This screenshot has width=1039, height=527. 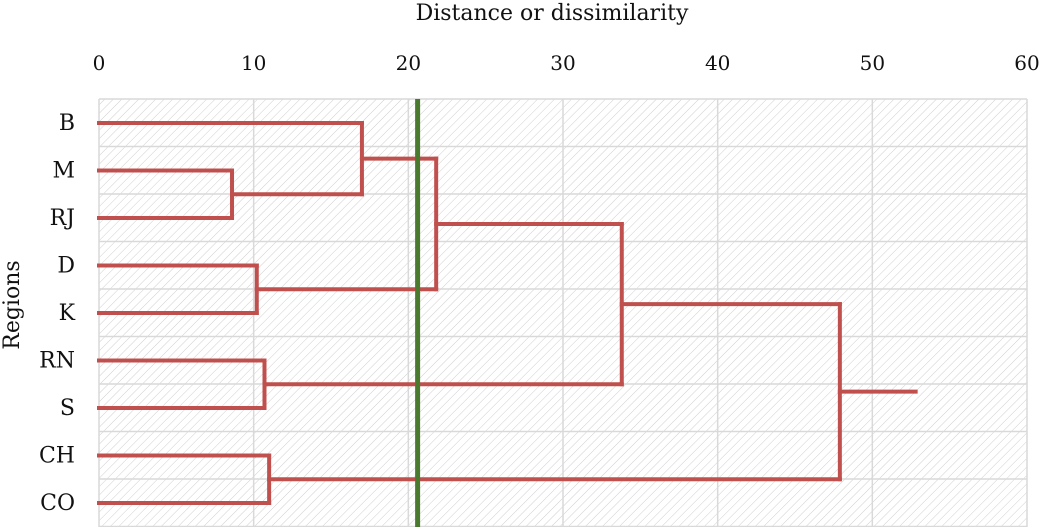 I want to click on category-label: RJ, so click(x=62, y=218).